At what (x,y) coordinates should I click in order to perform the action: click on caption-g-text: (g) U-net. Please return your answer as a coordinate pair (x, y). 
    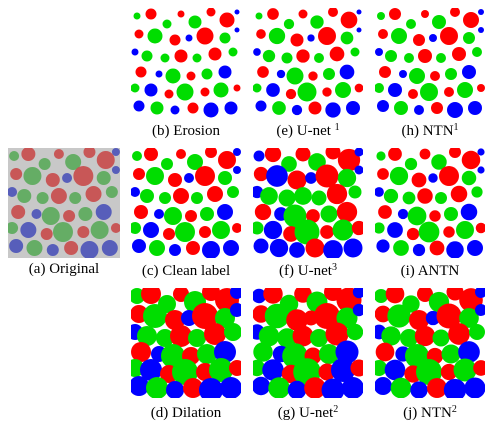
    Looking at the image, I should click on (305, 413).